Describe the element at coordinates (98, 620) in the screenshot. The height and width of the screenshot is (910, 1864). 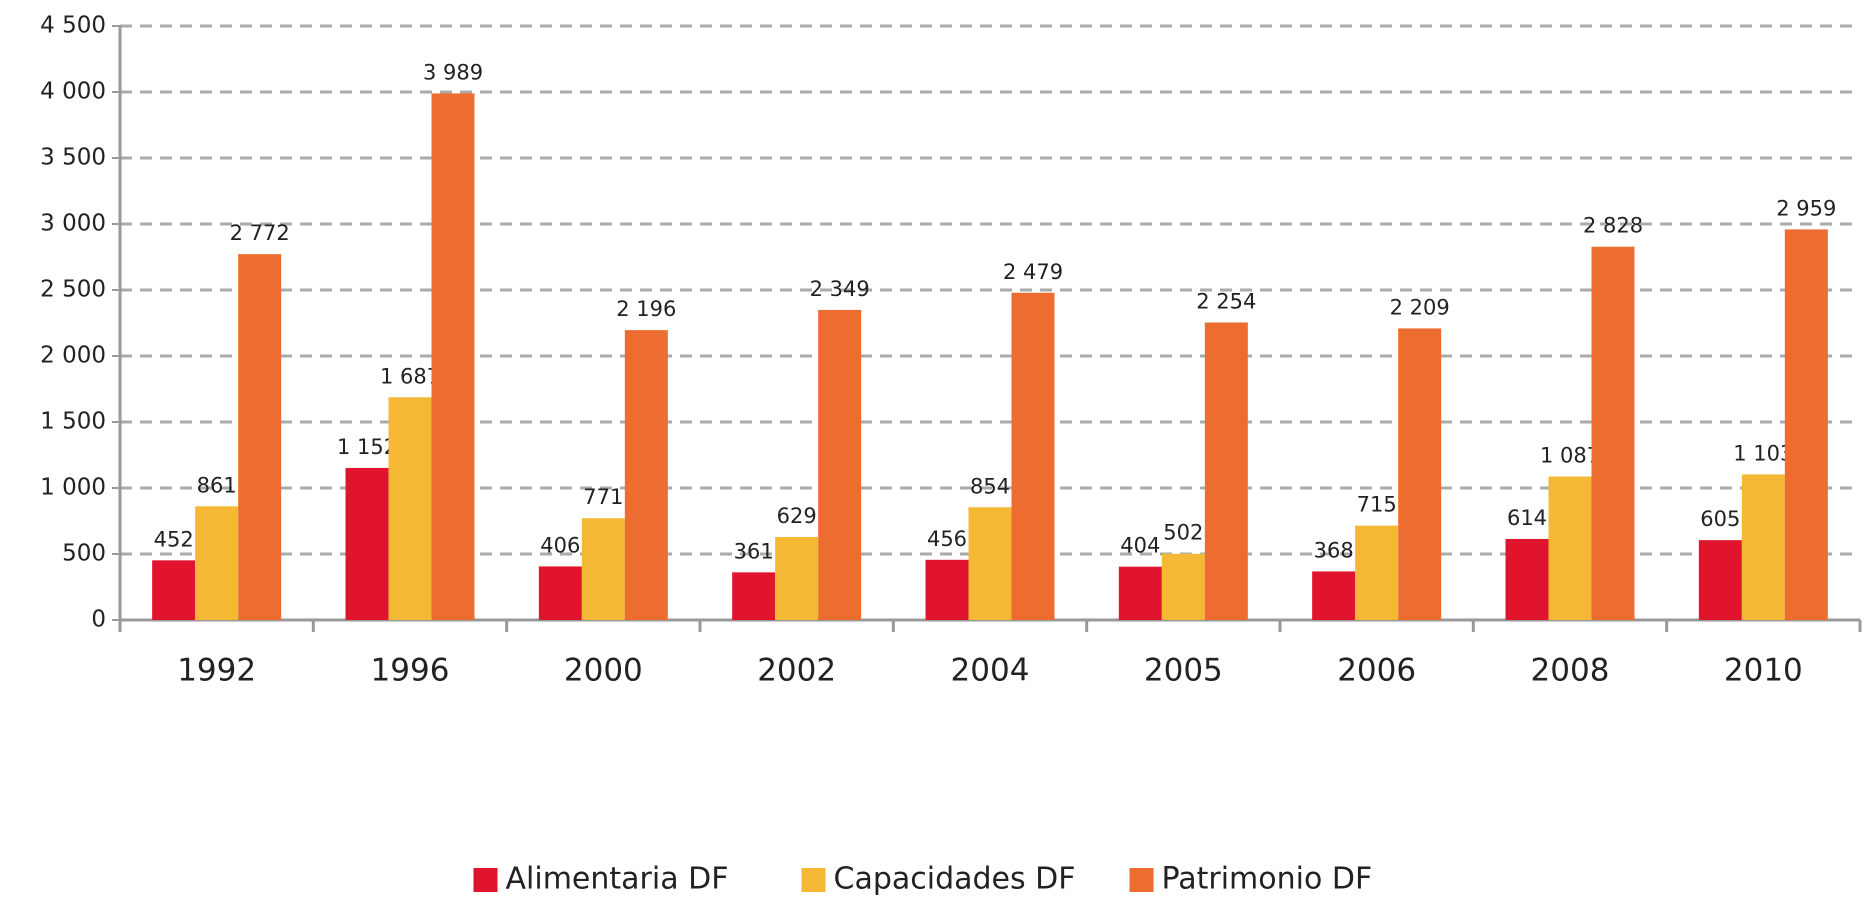
I see `y-tick-label: 0` at that location.